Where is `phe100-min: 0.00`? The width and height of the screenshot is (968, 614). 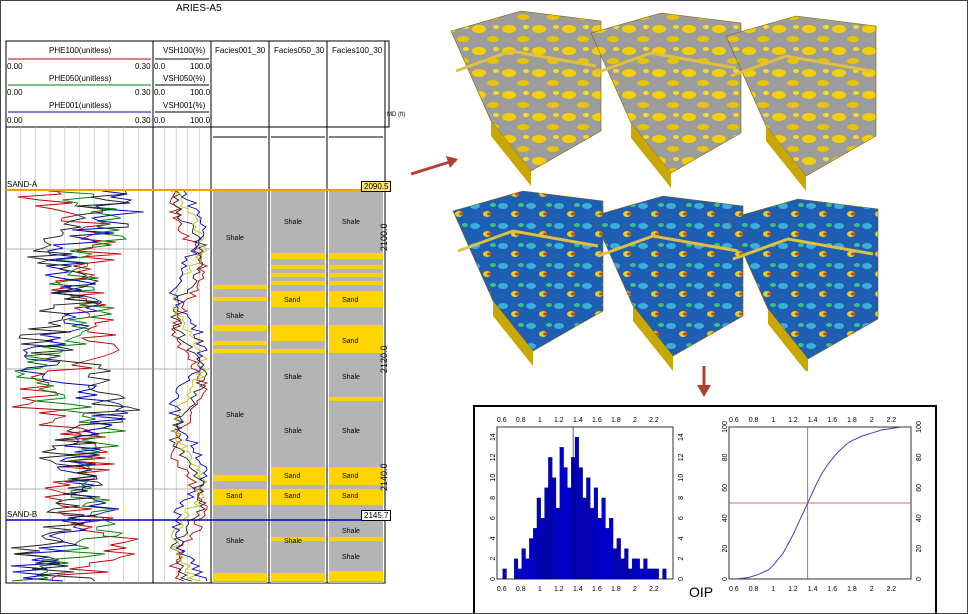
phe100-min: 0.00 is located at coordinates (15, 66).